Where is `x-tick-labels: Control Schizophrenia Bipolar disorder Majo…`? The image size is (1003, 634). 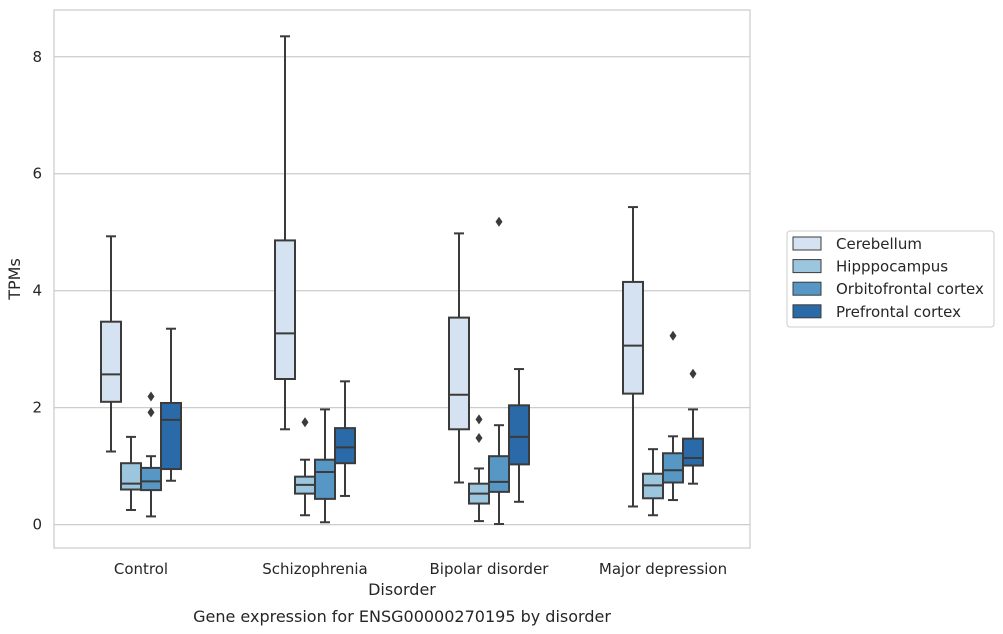
x-tick-labels: Control Schizophrenia Bipolar disorder Majo… is located at coordinates (420, 569).